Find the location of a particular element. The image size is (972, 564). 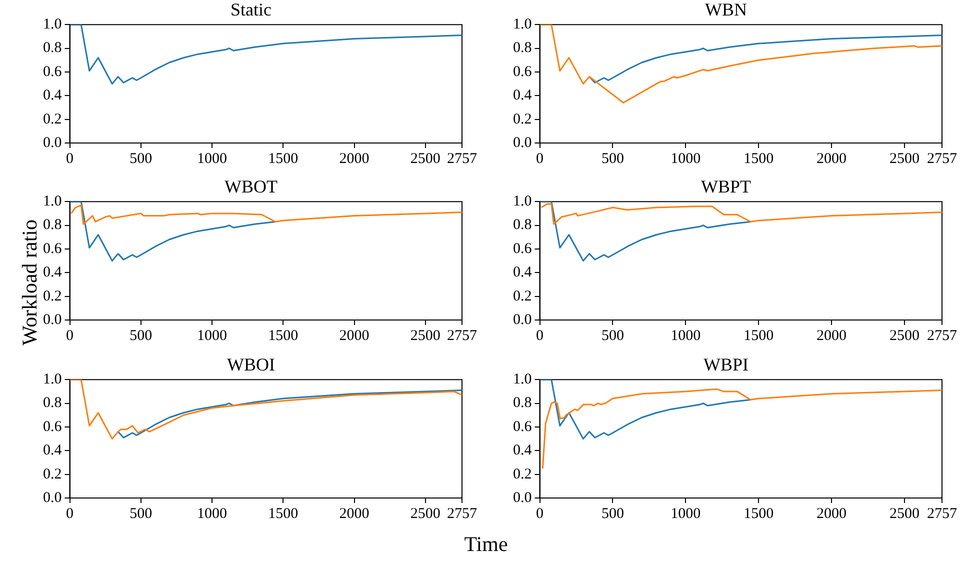

chart-title: Static is located at coordinates (251, 10).